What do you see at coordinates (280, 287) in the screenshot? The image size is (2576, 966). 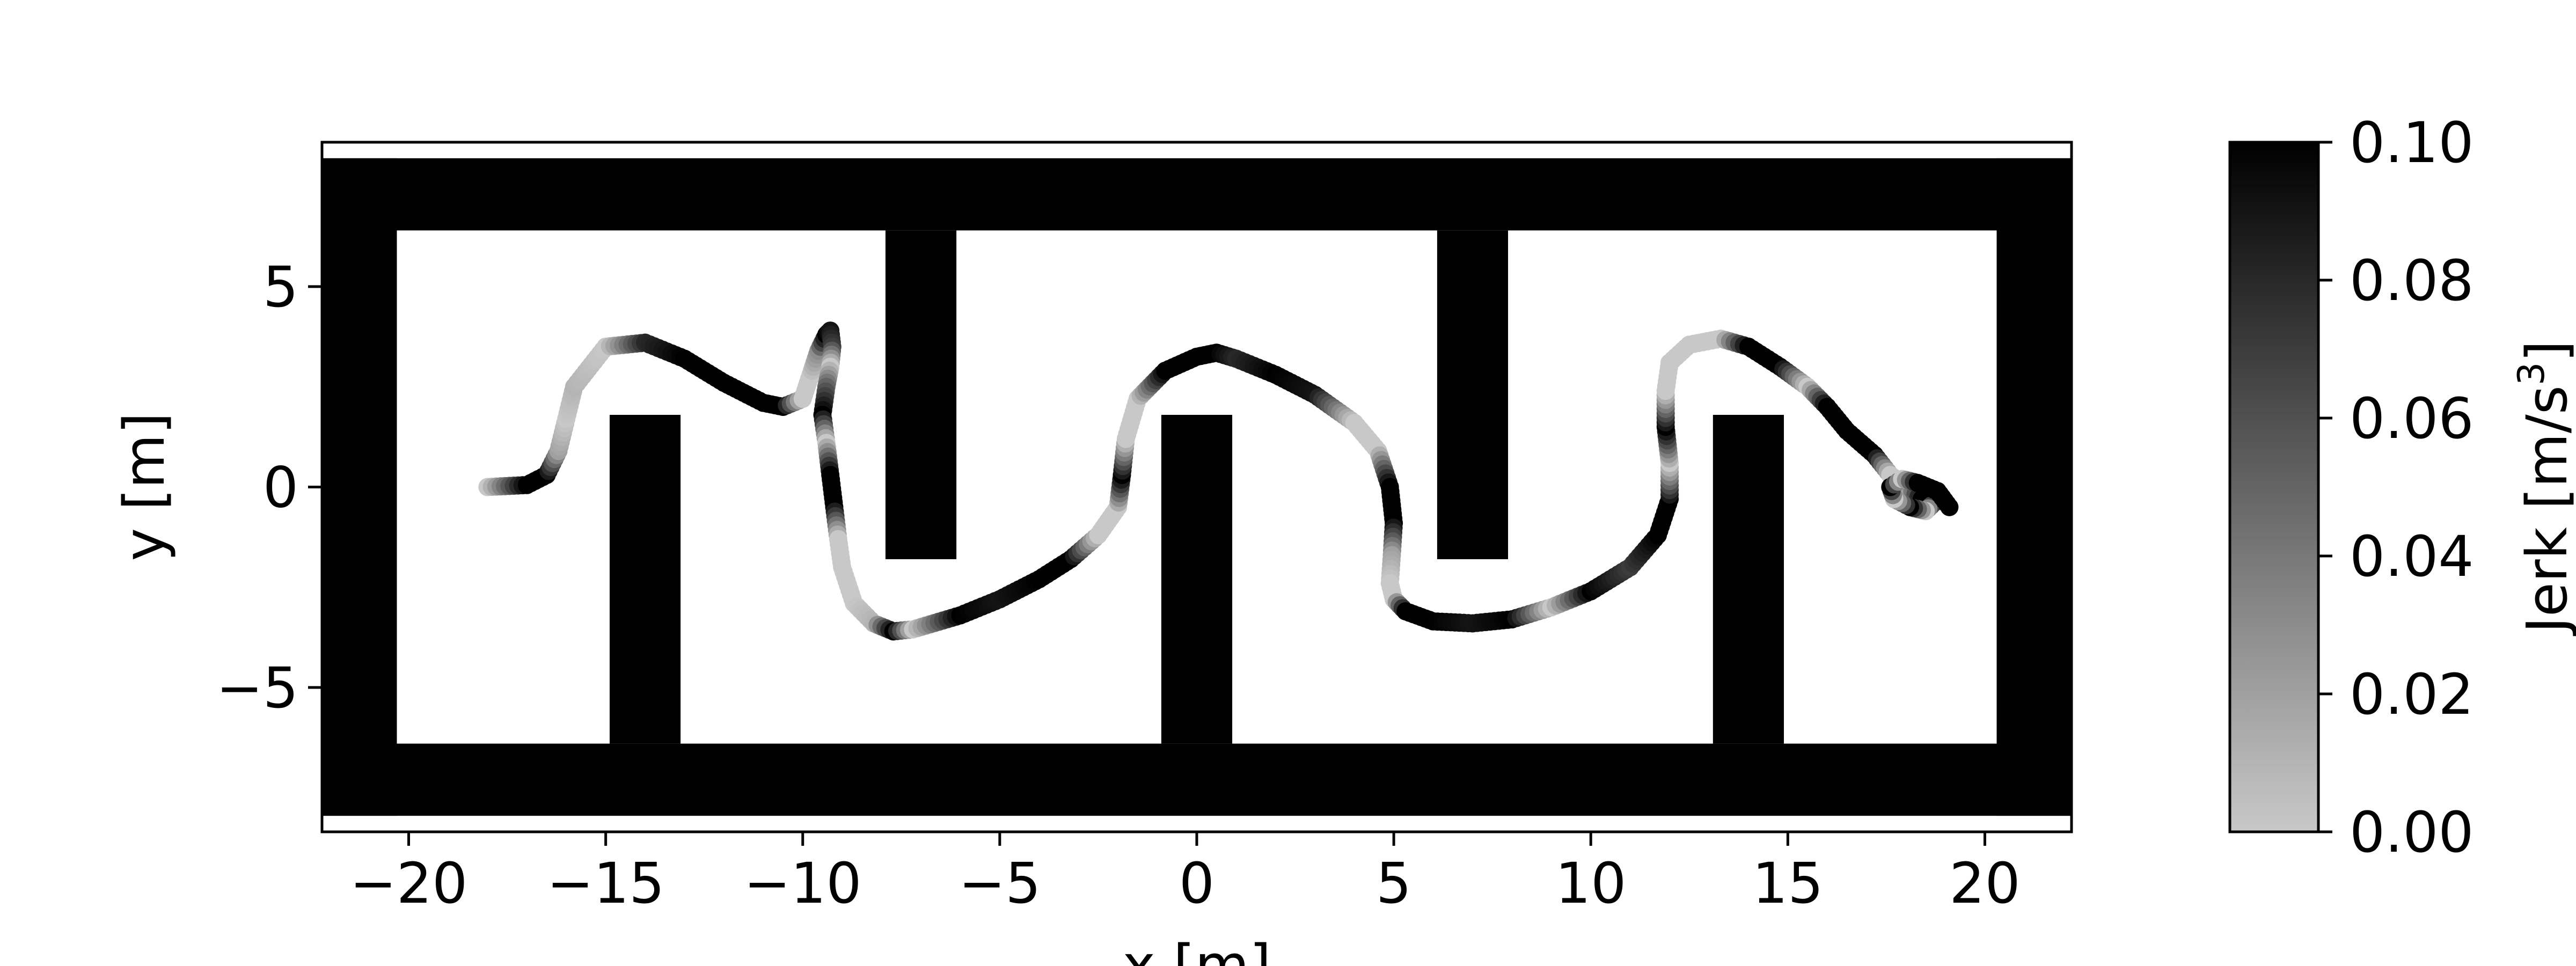 I see `y-tick-label: 5` at bounding box center [280, 287].